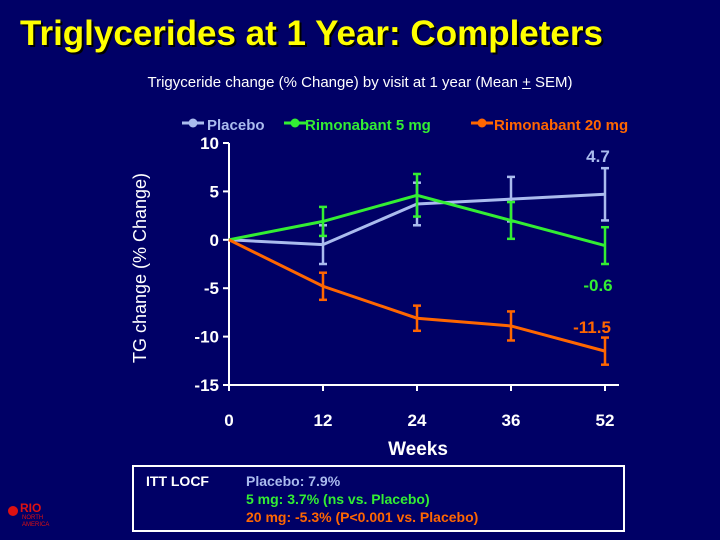 This screenshot has width=720, height=540. I want to click on end-value-label-2: -11.5, so click(592, 327).